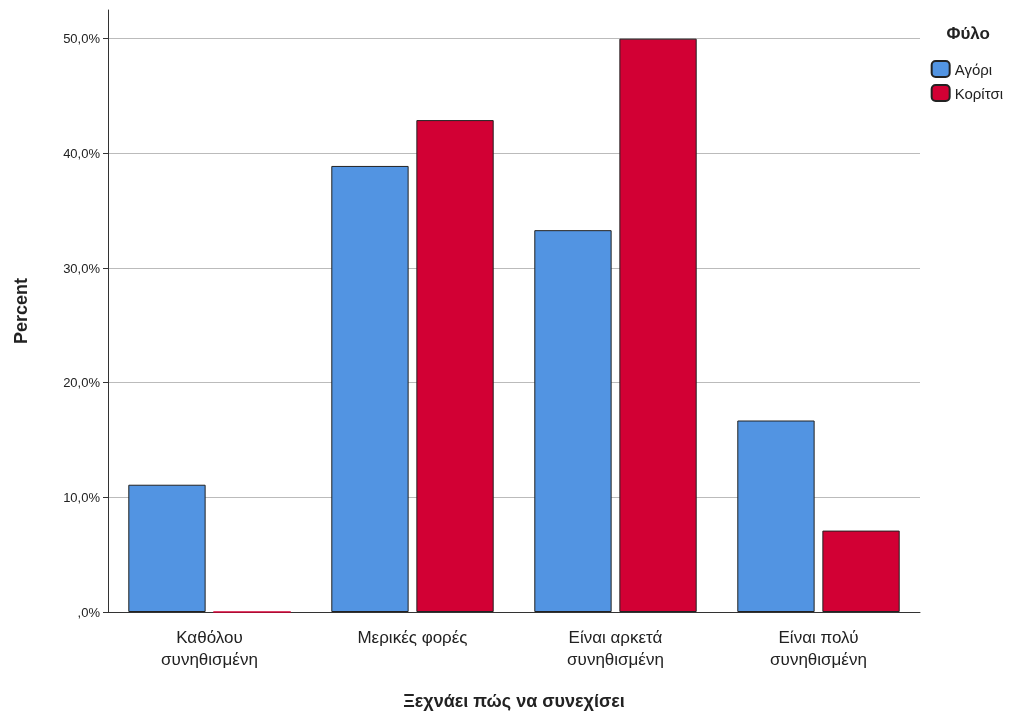 The height and width of the screenshot is (722, 1013). I want to click on y-tick-label: 40,0%, so click(82, 153).